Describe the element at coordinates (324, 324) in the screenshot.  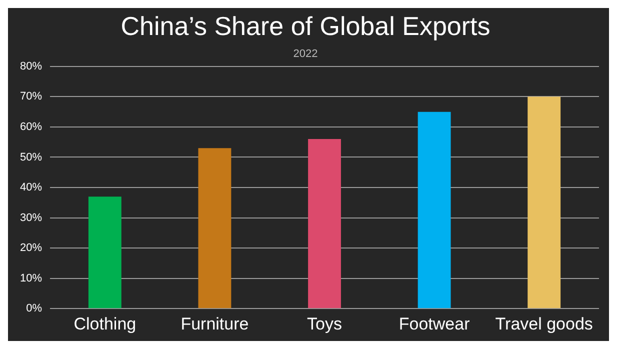
I see `x-tick-label: Toys` at that location.